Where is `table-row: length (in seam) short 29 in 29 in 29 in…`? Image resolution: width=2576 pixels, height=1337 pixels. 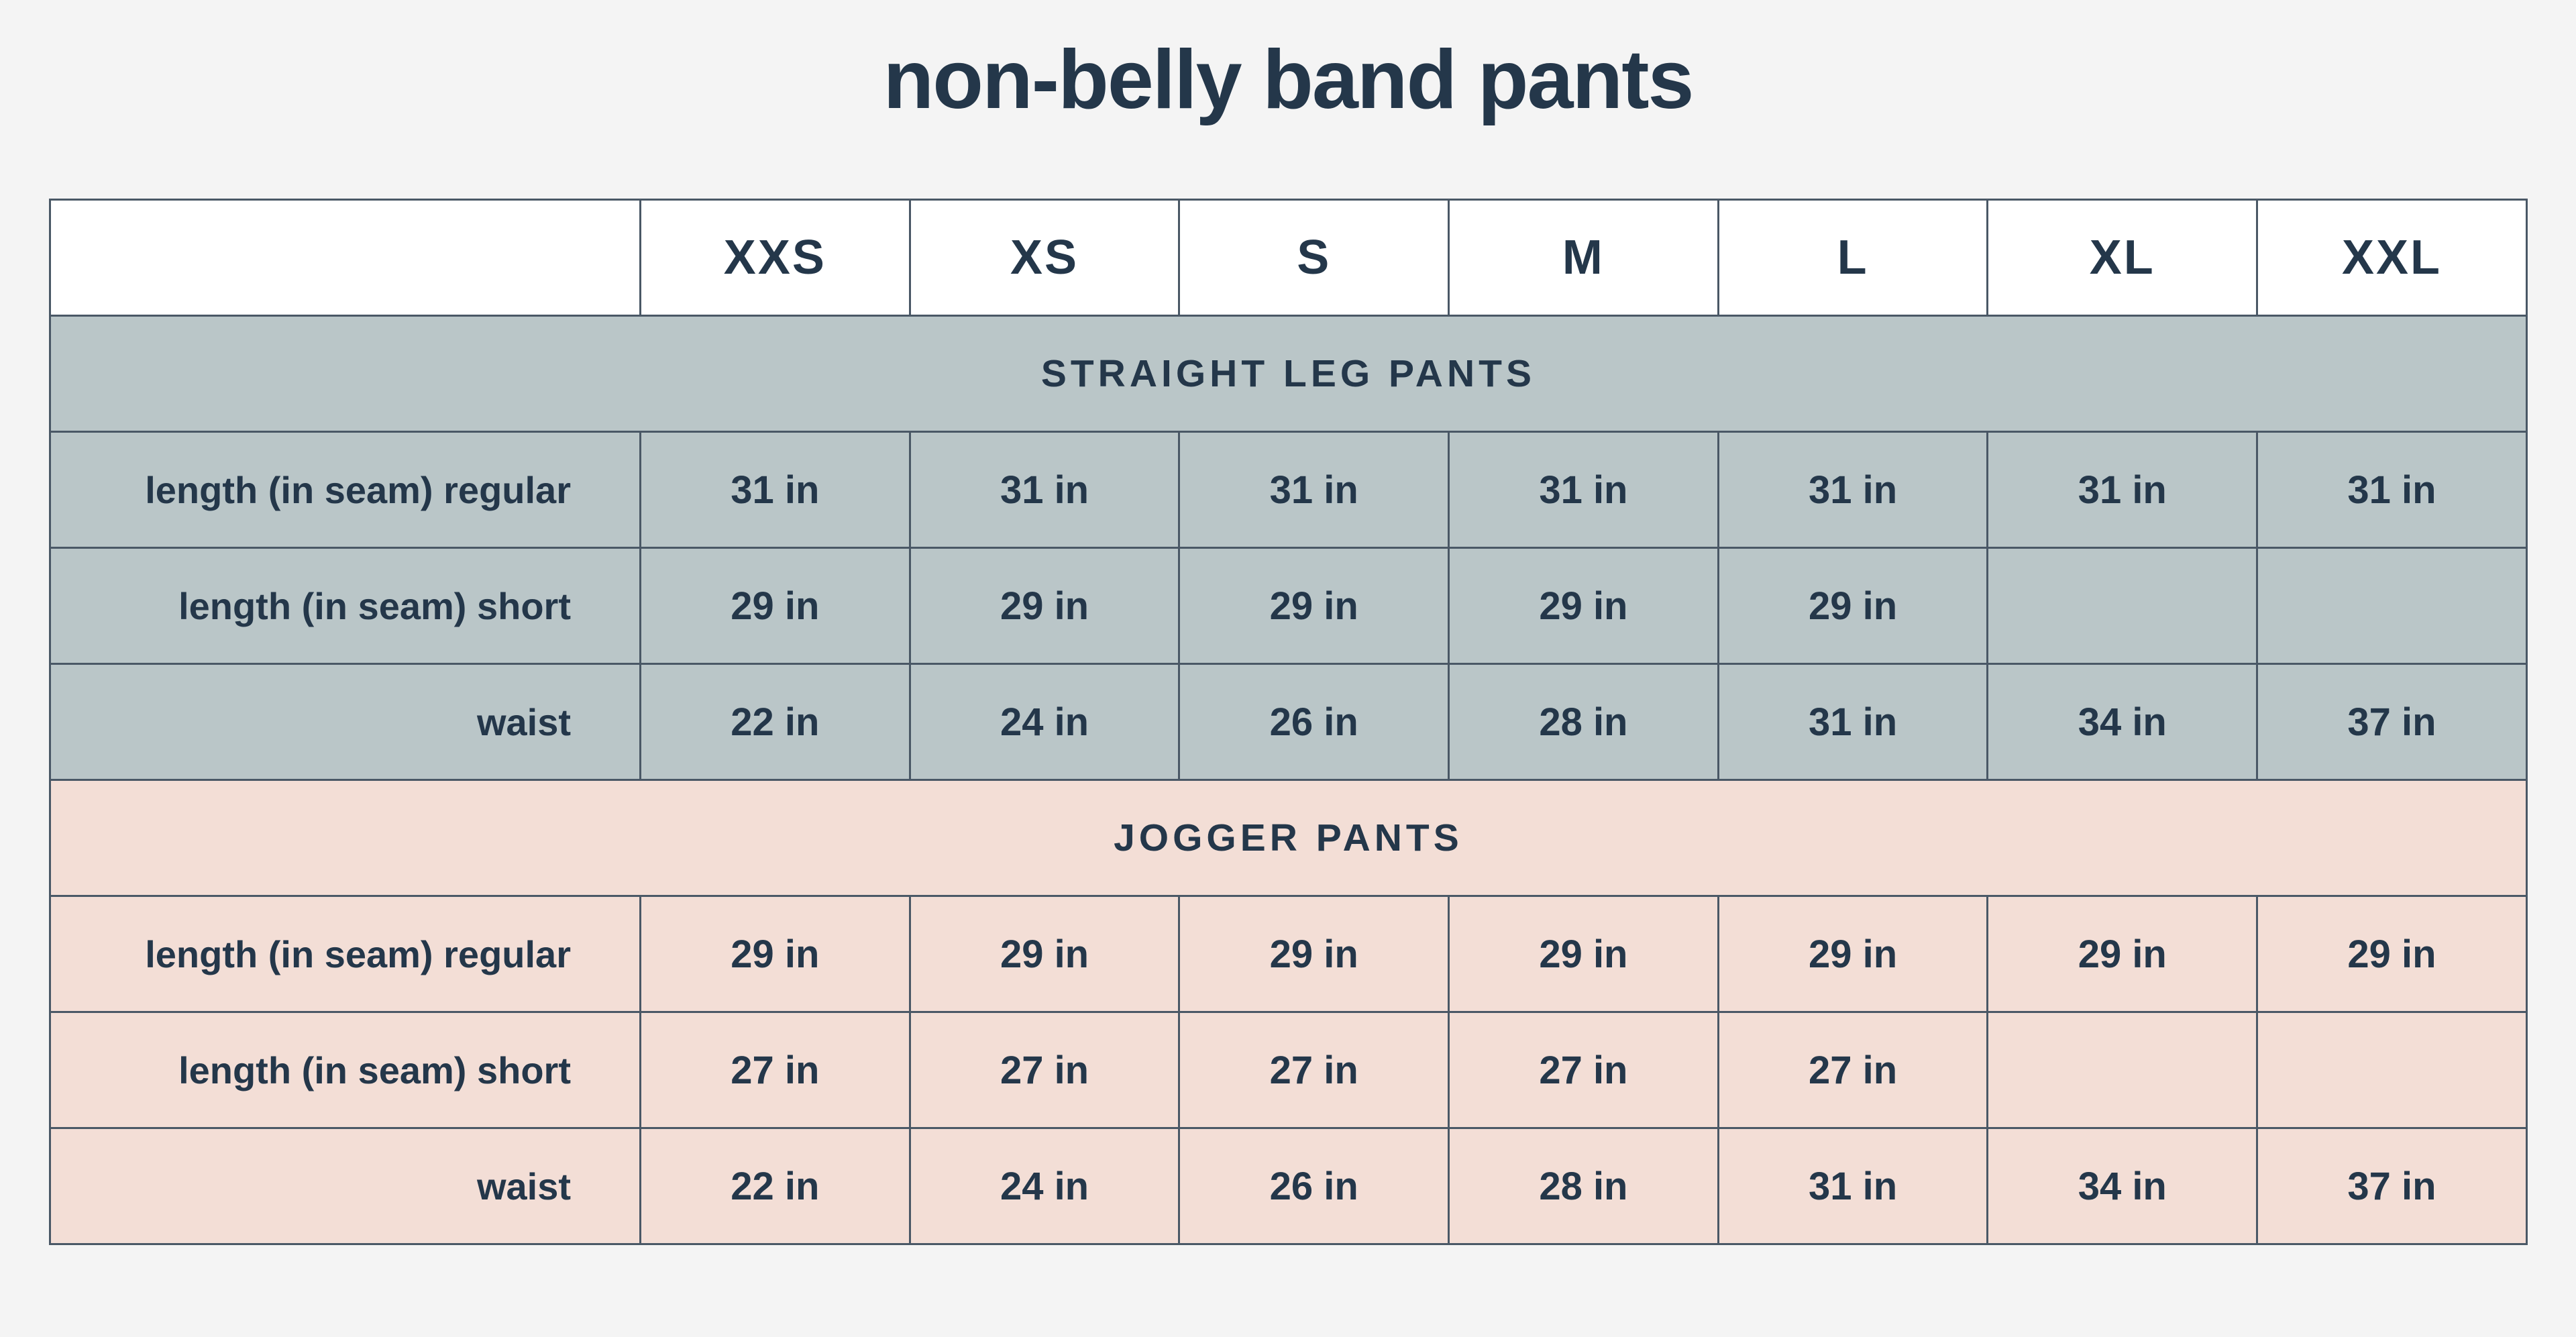 table-row: length (in seam) short 29 in 29 in 29 in… is located at coordinates (1288, 606).